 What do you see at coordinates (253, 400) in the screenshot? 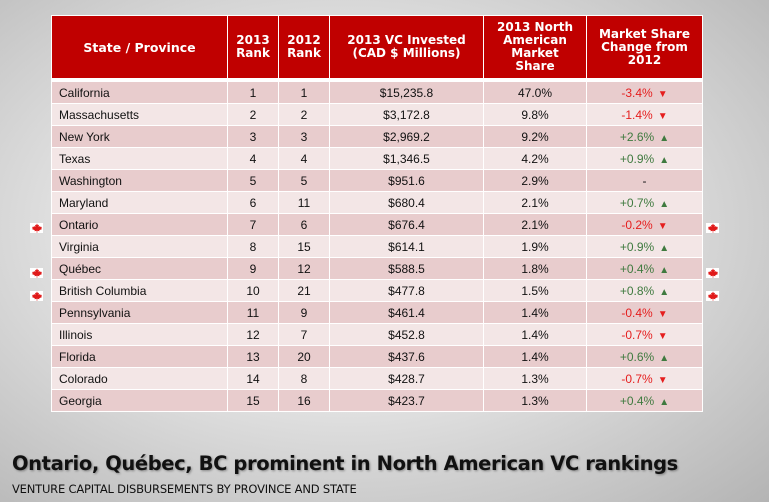
I see `cell-rank-2013: 15` at bounding box center [253, 400].